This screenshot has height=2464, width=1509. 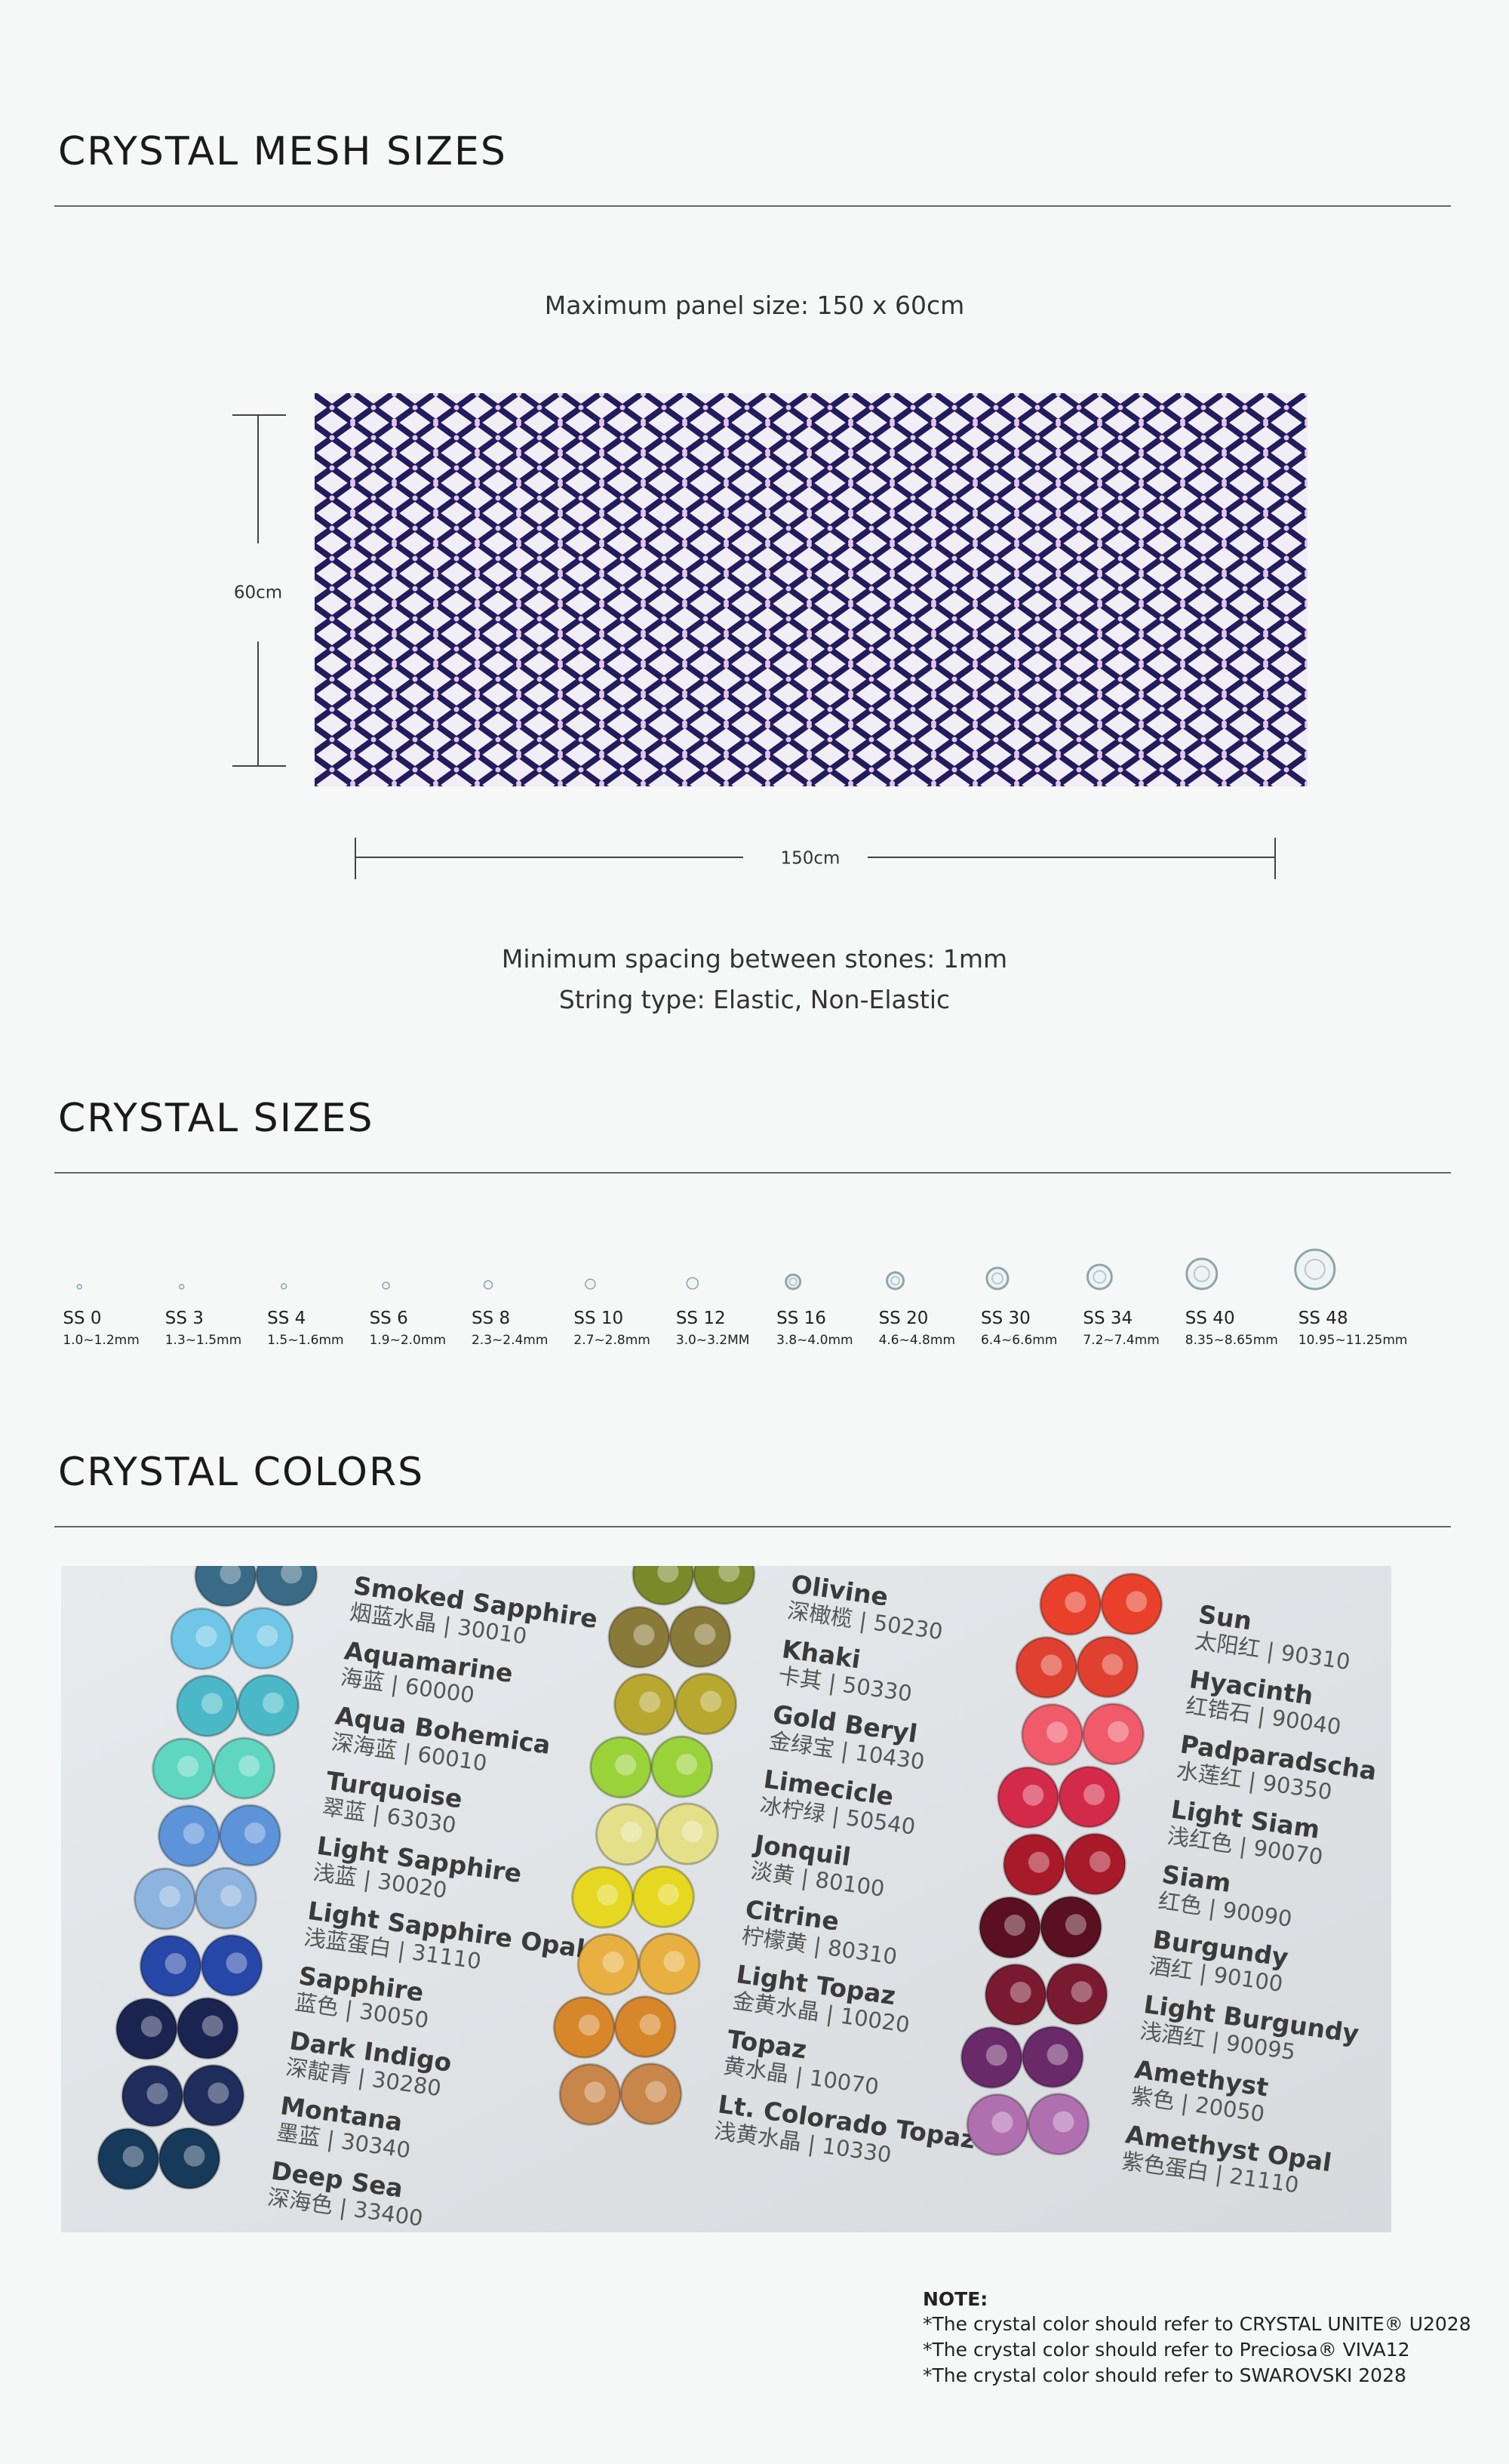 I want to click on size-range: 4.6~4.8mm, so click(x=917, y=1340).